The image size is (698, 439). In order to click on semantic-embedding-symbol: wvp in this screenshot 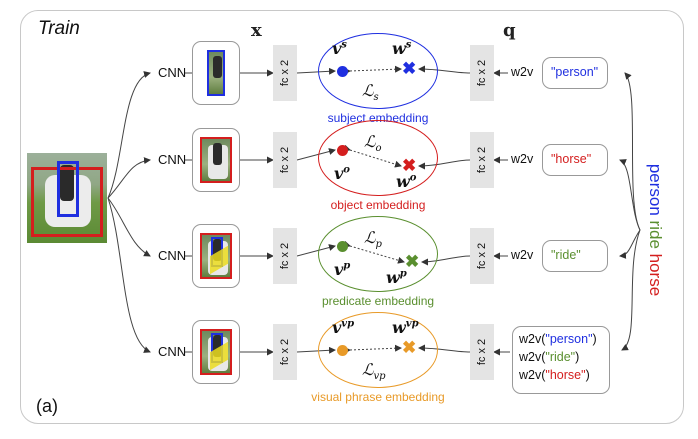, I will do `click(405, 327)`.